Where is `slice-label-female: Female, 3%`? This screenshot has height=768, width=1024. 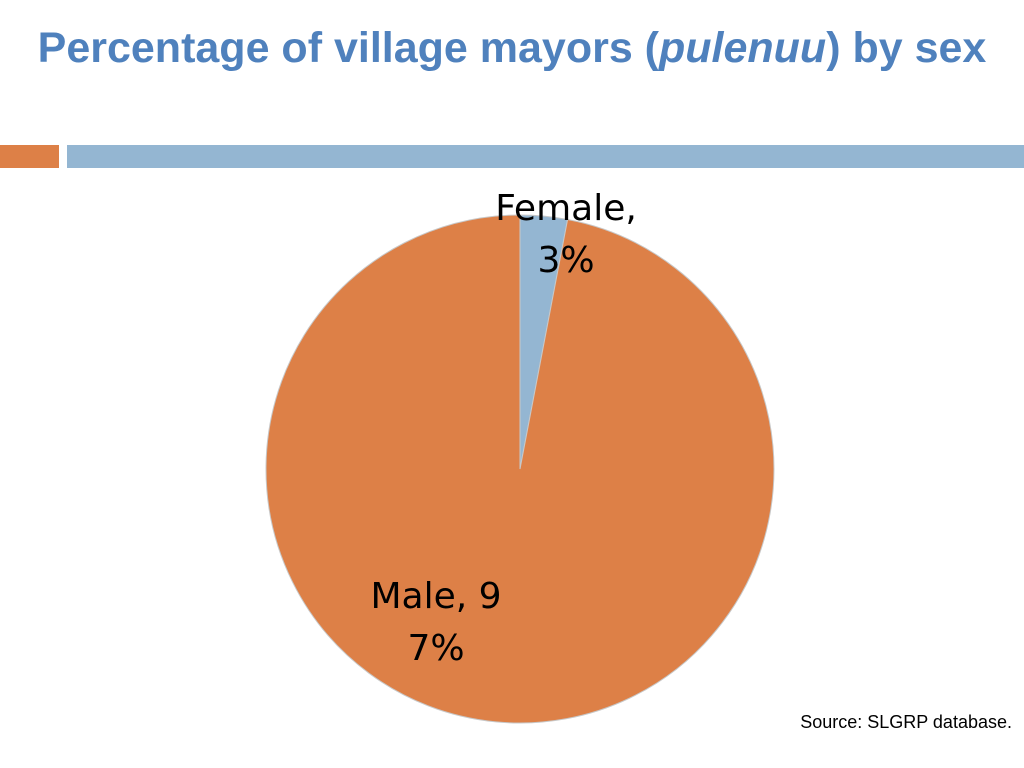
slice-label-female: Female, 3% is located at coordinates (566, 234).